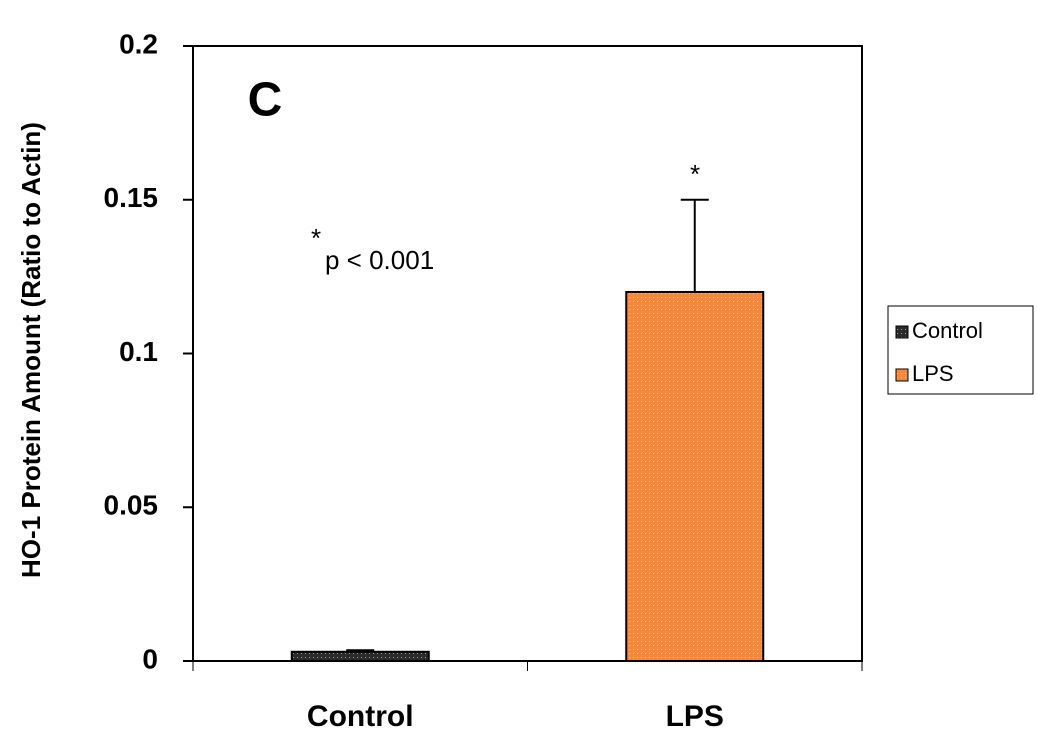  I want to click on x-tick-label: Control, so click(360, 716).